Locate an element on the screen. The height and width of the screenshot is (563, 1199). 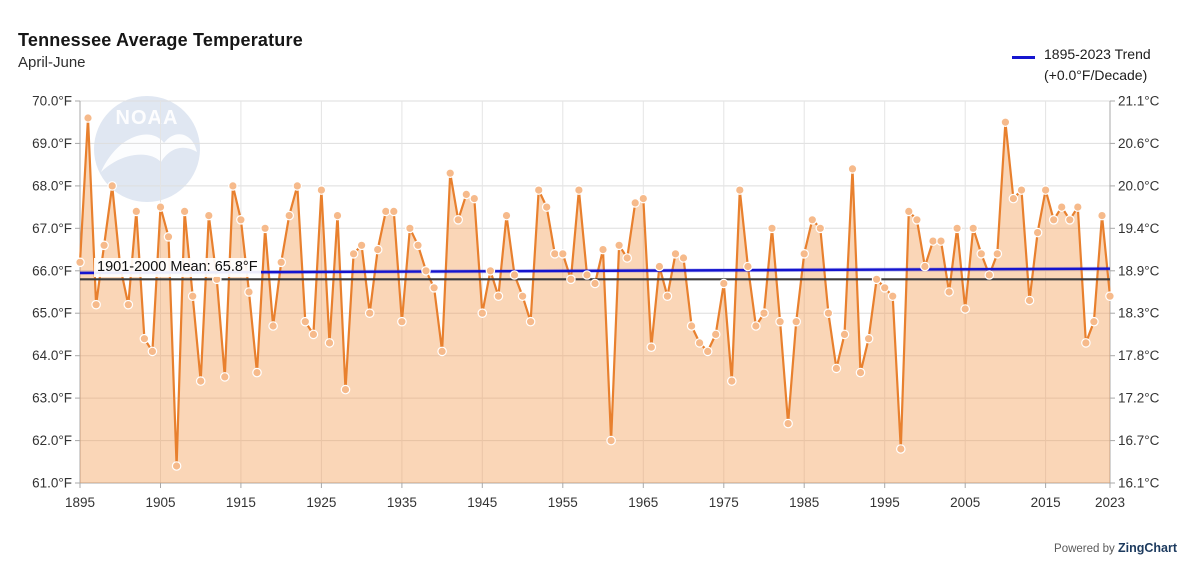
svg-text: 70.0°F is located at coordinates (52, 101).